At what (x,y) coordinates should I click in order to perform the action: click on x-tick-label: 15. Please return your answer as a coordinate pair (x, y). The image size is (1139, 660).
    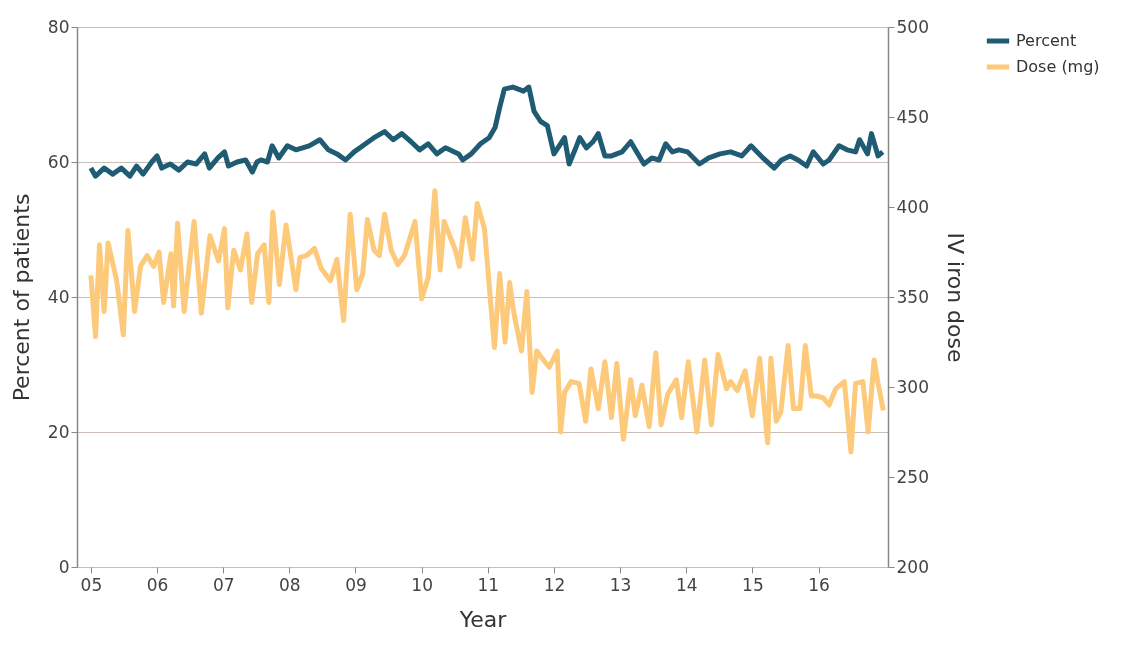
    Looking at the image, I should click on (753, 584).